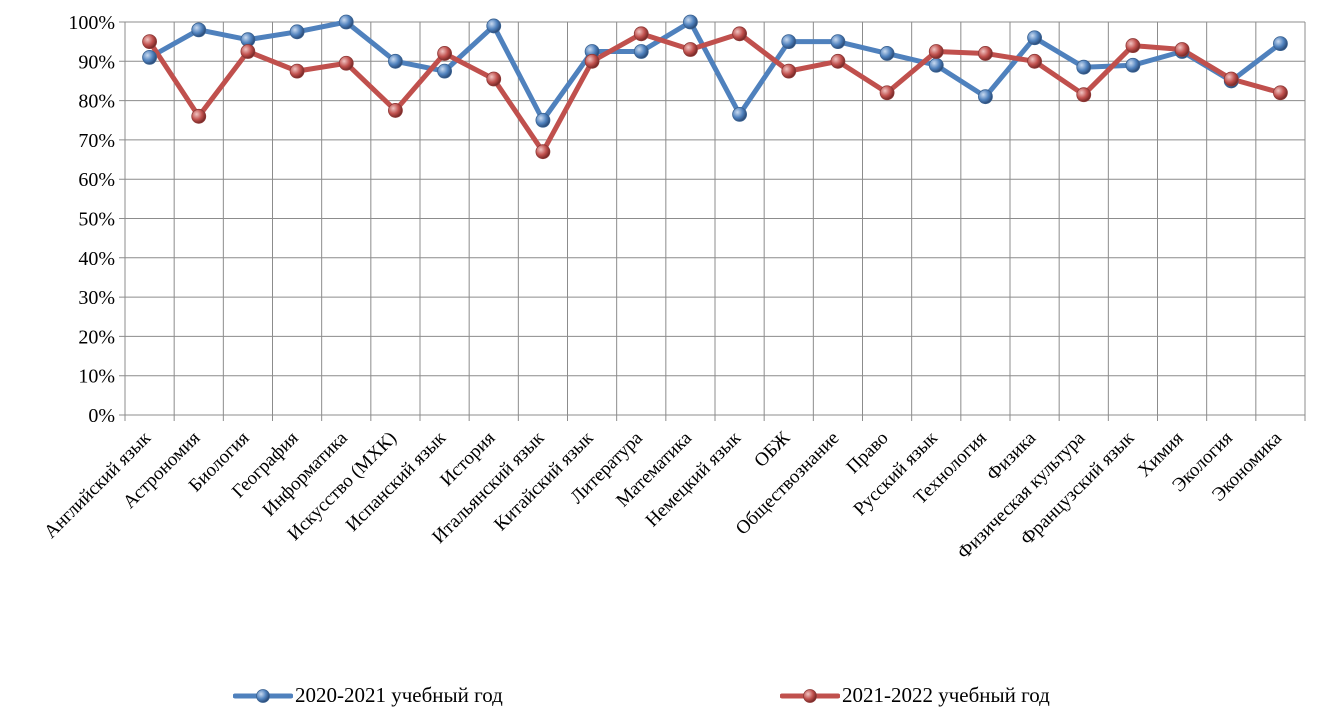 This screenshot has height=722, width=1322. I want to click on y-tick-label: 50%, so click(96, 220).